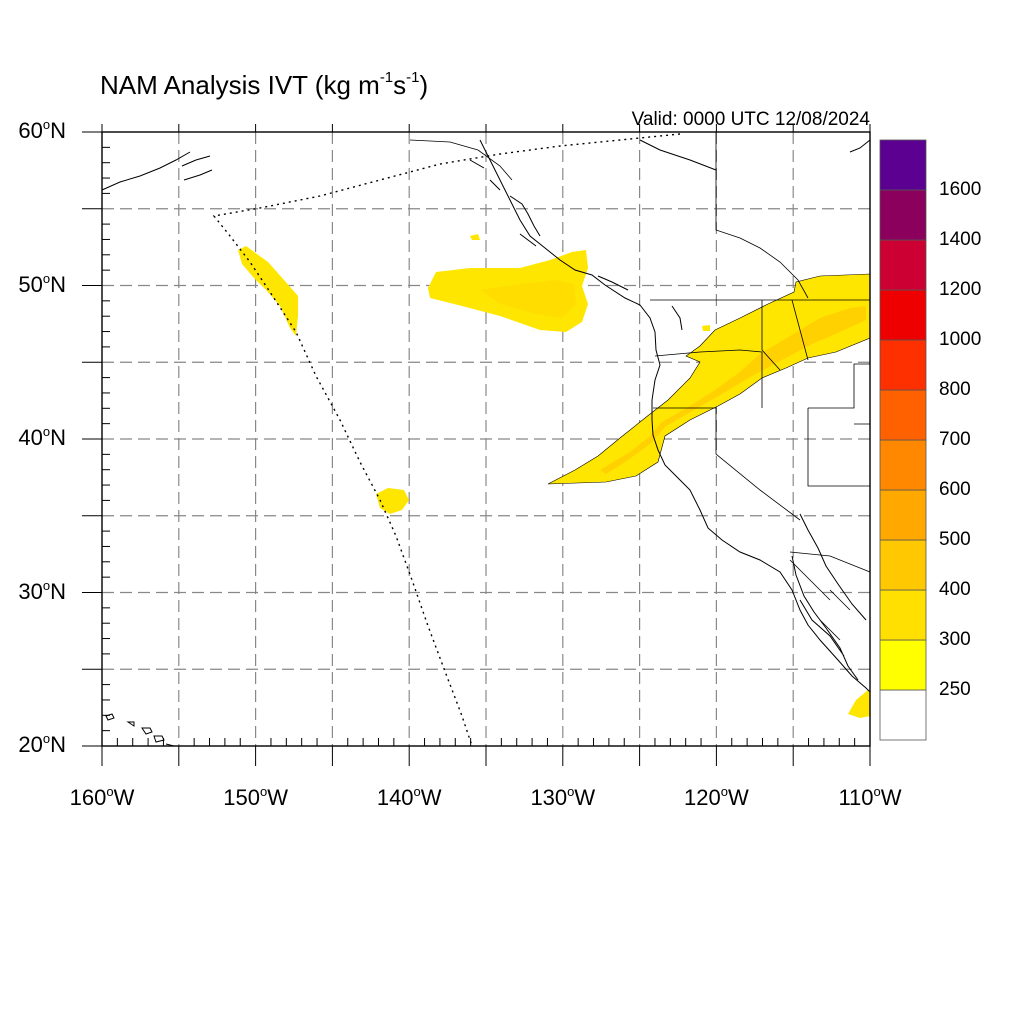  Describe the element at coordinates (859, 704) in the screenshot. I see `ivt-region-mexico-corner` at that location.